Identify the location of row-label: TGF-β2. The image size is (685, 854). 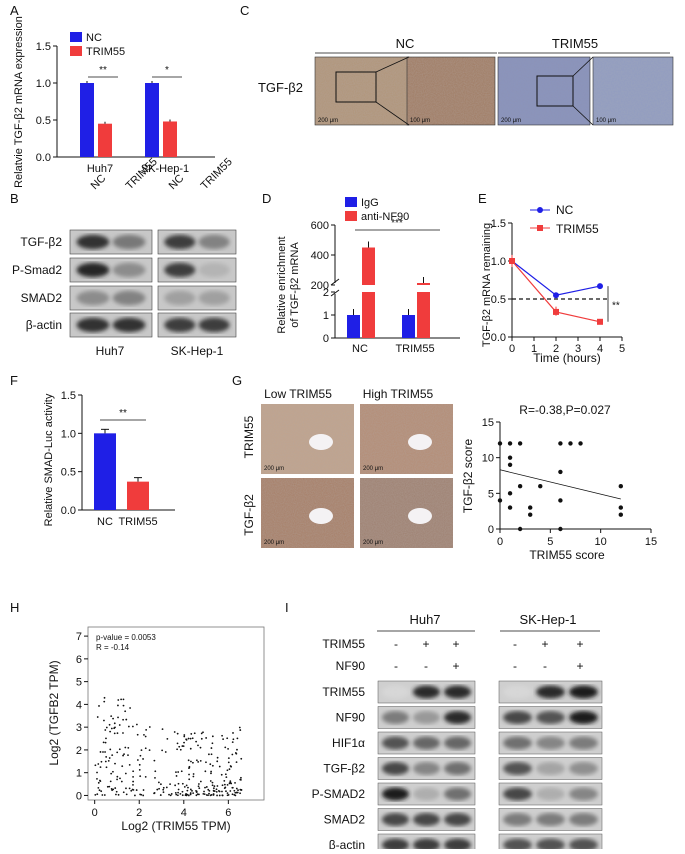
(280, 87).